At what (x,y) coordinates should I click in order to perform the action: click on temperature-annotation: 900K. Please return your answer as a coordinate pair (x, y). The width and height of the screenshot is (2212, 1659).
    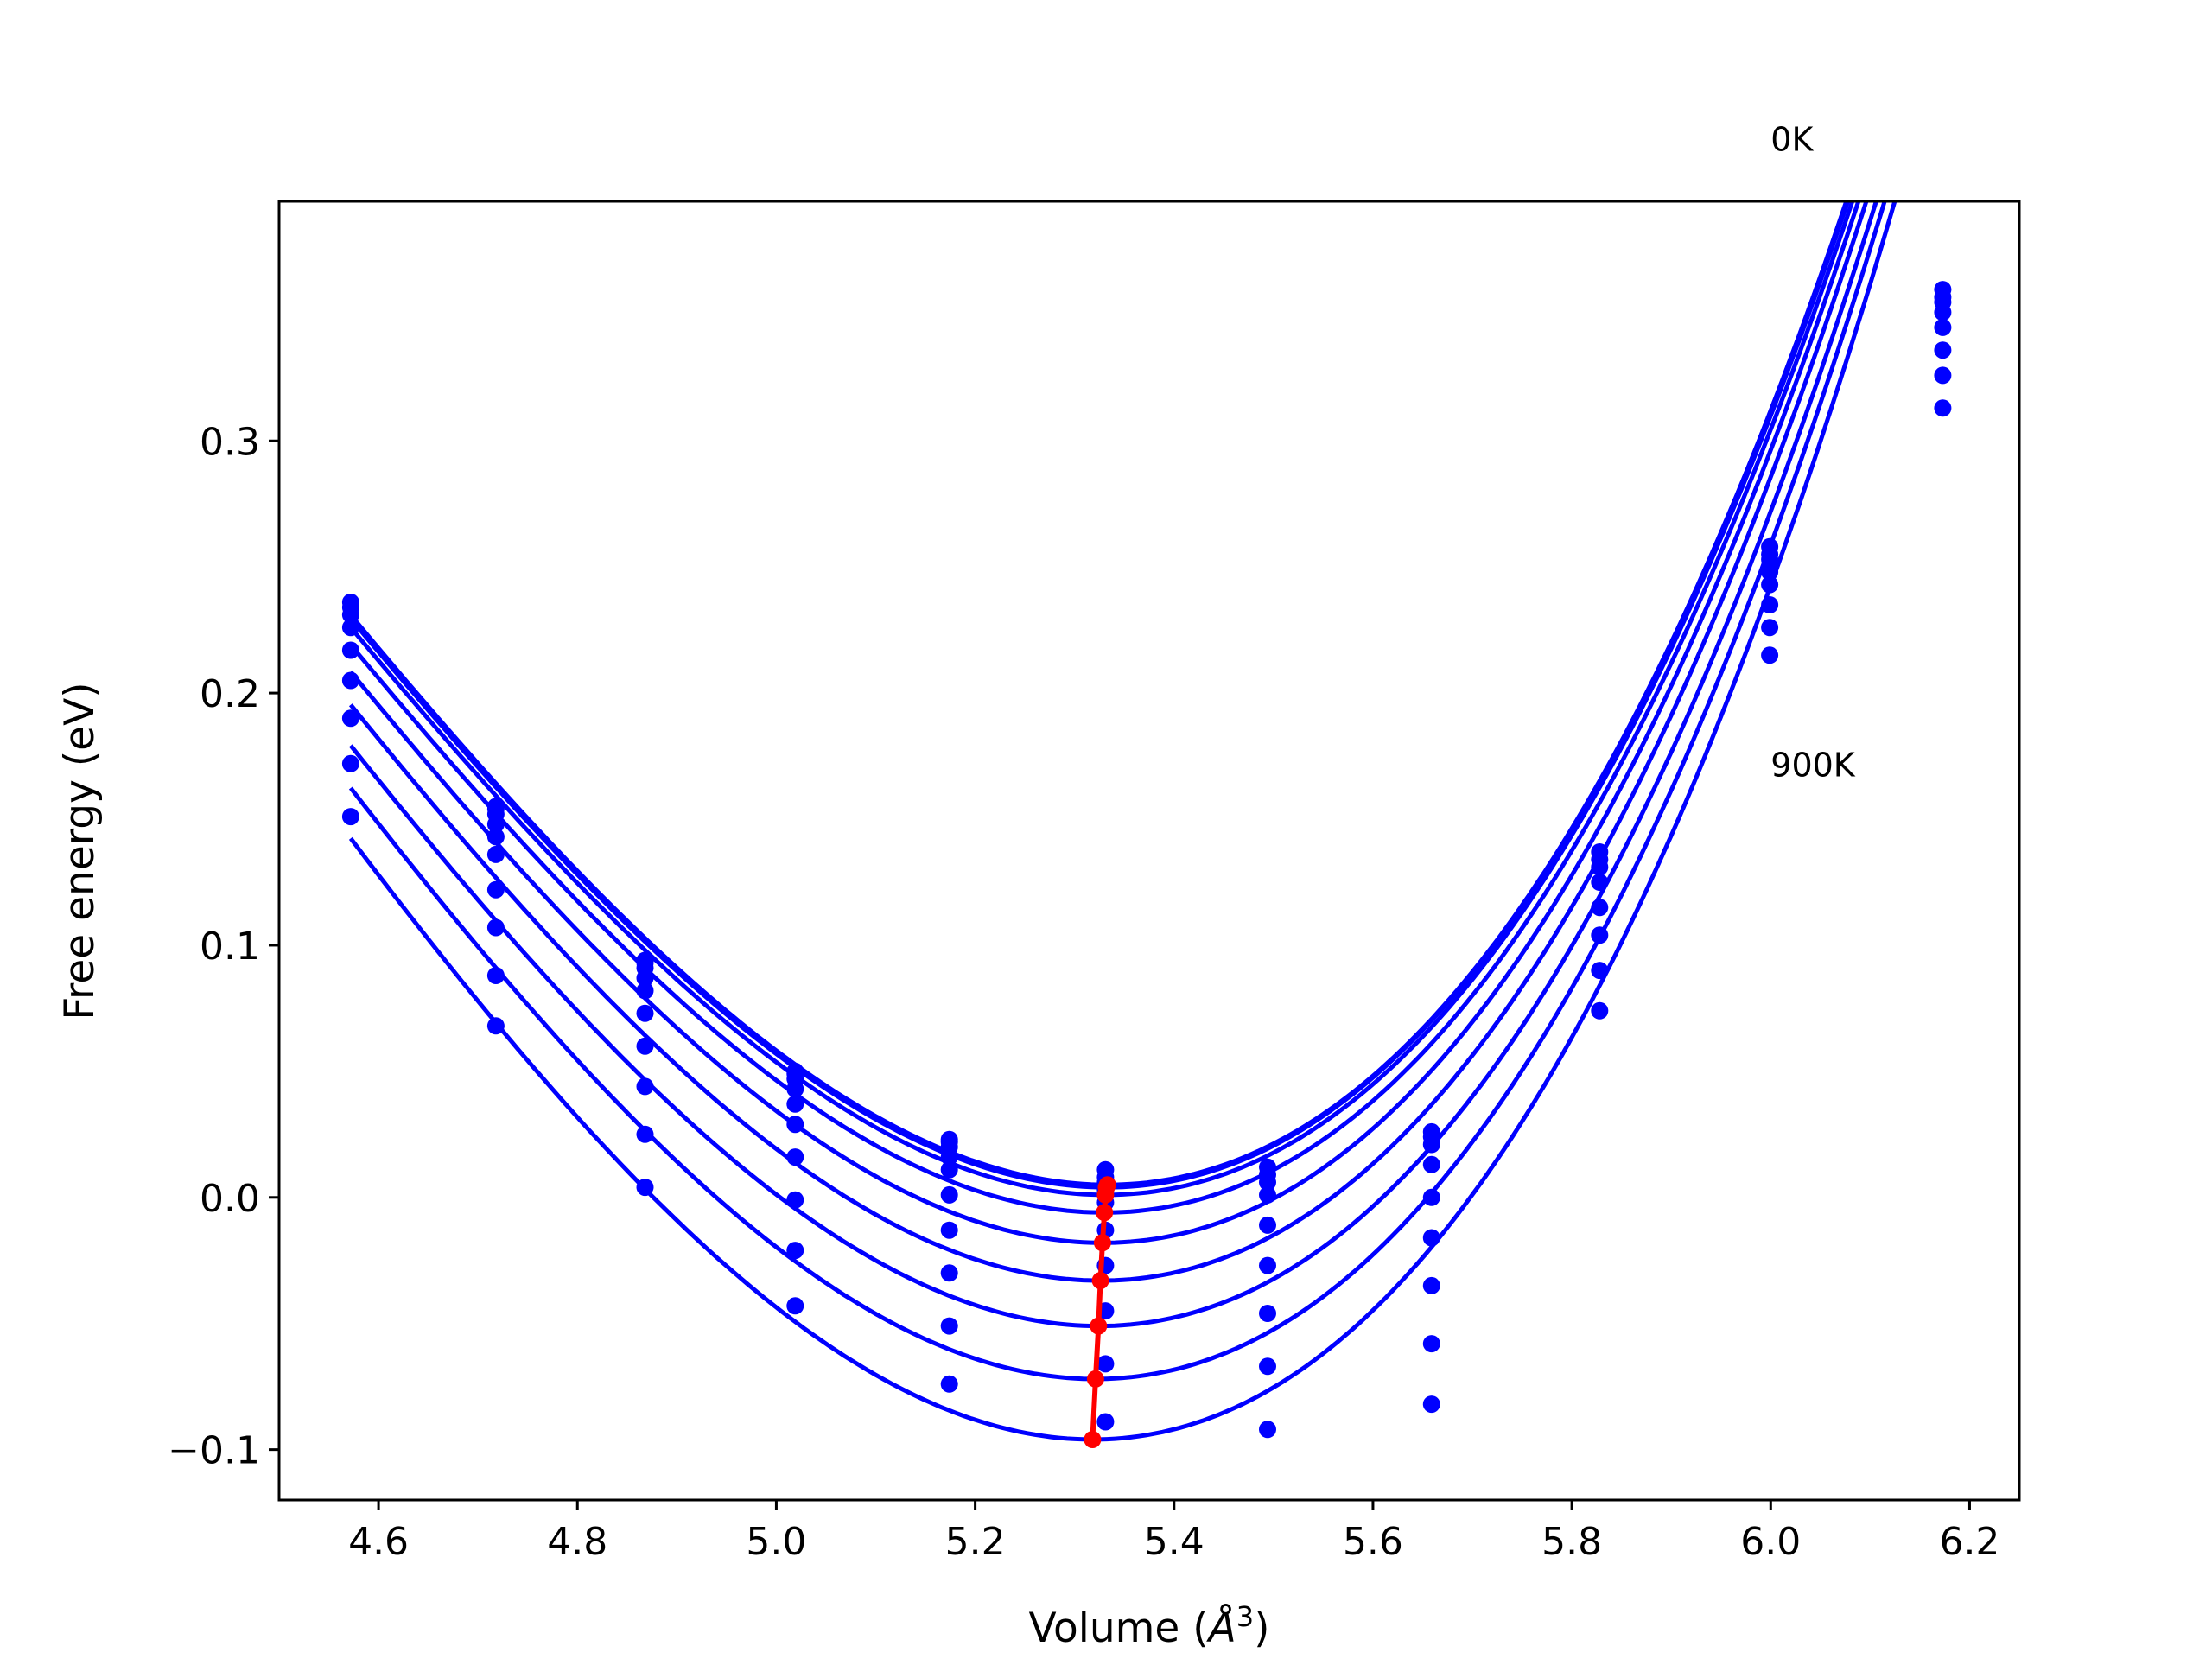
    Looking at the image, I should click on (1813, 765).